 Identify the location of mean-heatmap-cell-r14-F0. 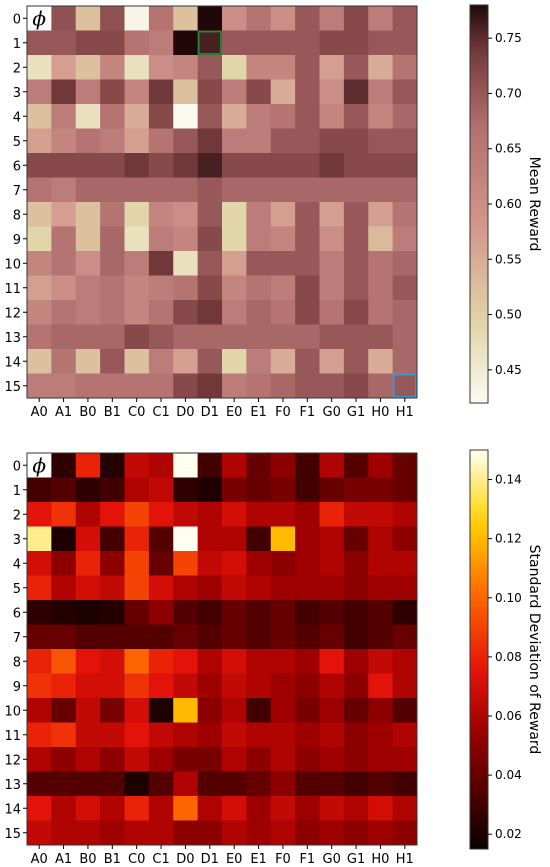
(283, 361).